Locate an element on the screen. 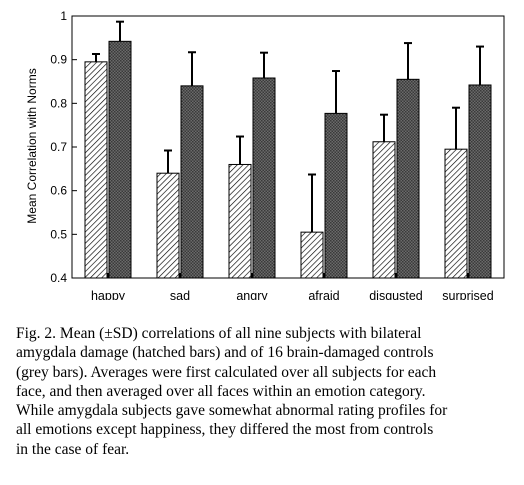 The width and height of the screenshot is (524, 485). y-tick-label: 0.8 is located at coordinates (58, 103).